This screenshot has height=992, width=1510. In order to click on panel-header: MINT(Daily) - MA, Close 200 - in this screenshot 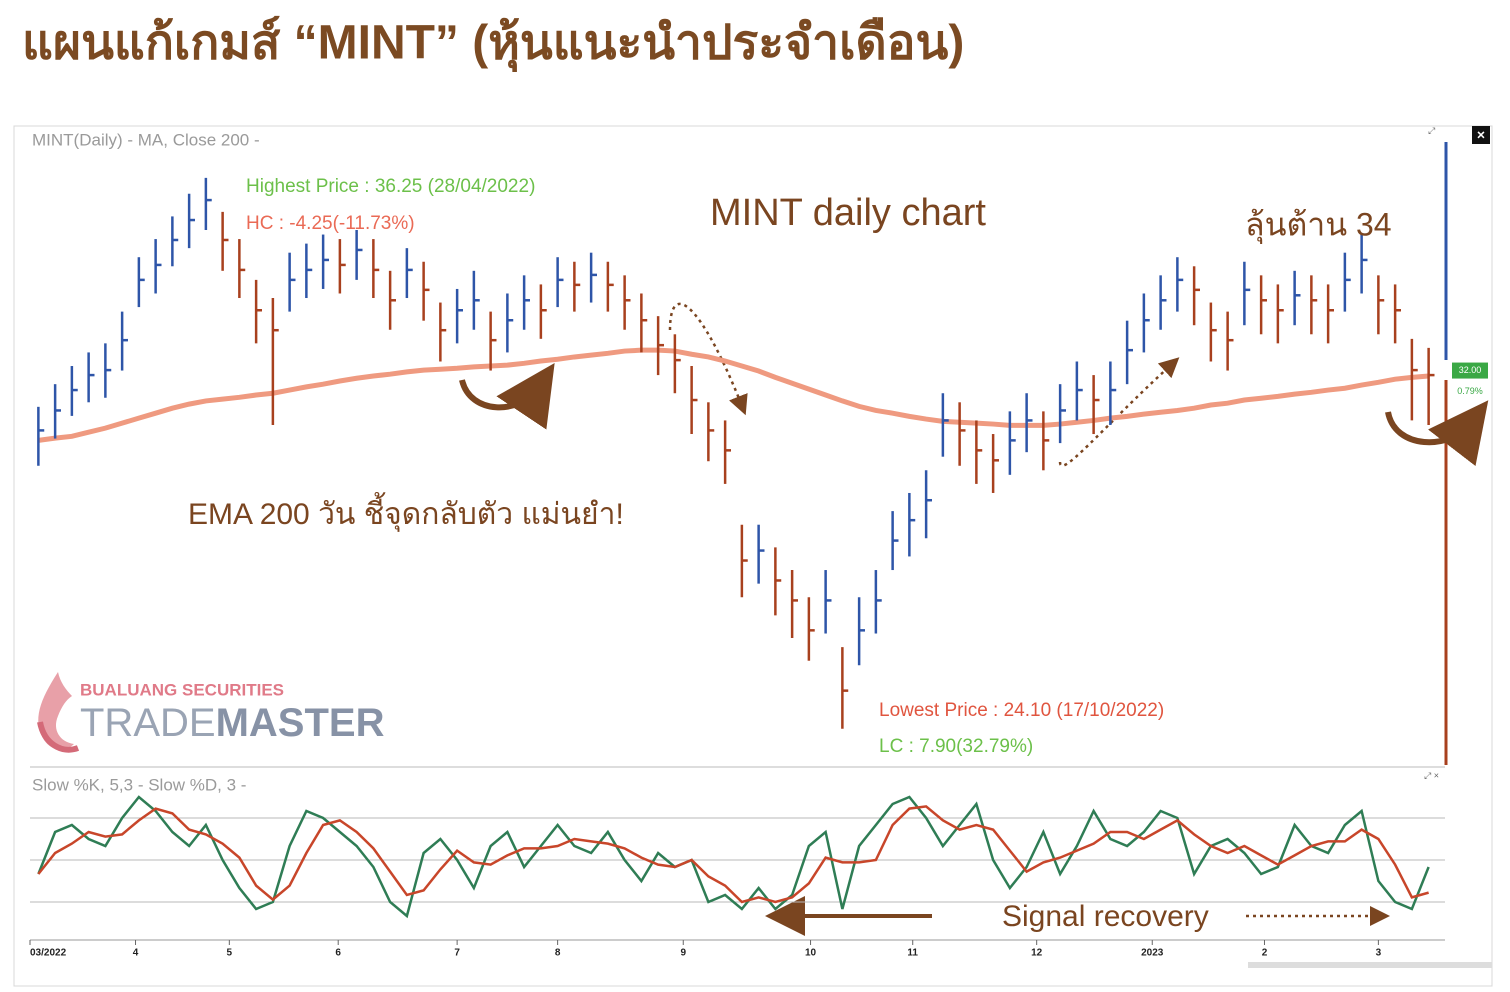, I will do `click(146, 139)`.